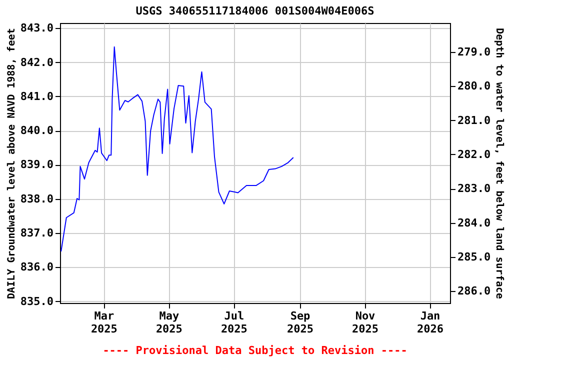  What do you see at coordinates (255, 11) in the screenshot?
I see `chart-title: USGS 340655117184006 001S004W04E006S` at bounding box center [255, 11].